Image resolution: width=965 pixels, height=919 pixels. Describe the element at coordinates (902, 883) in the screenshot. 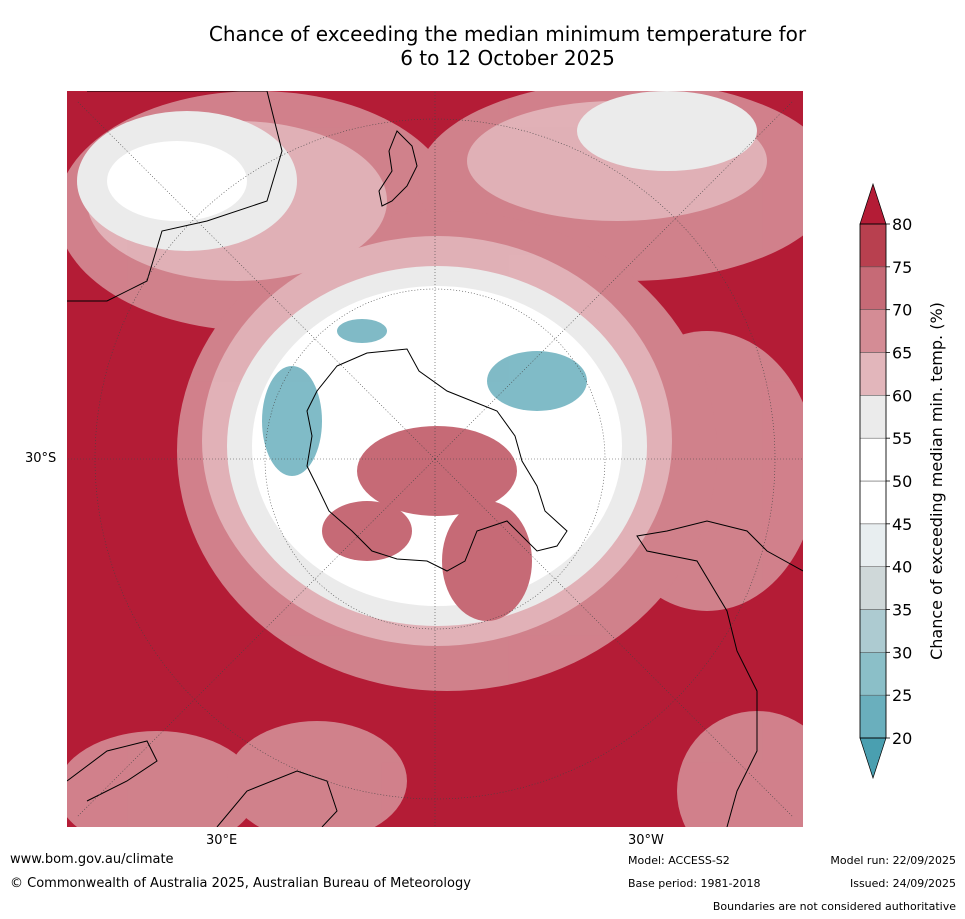

I see `issued-text: Issued: 24/09/2025` at that location.